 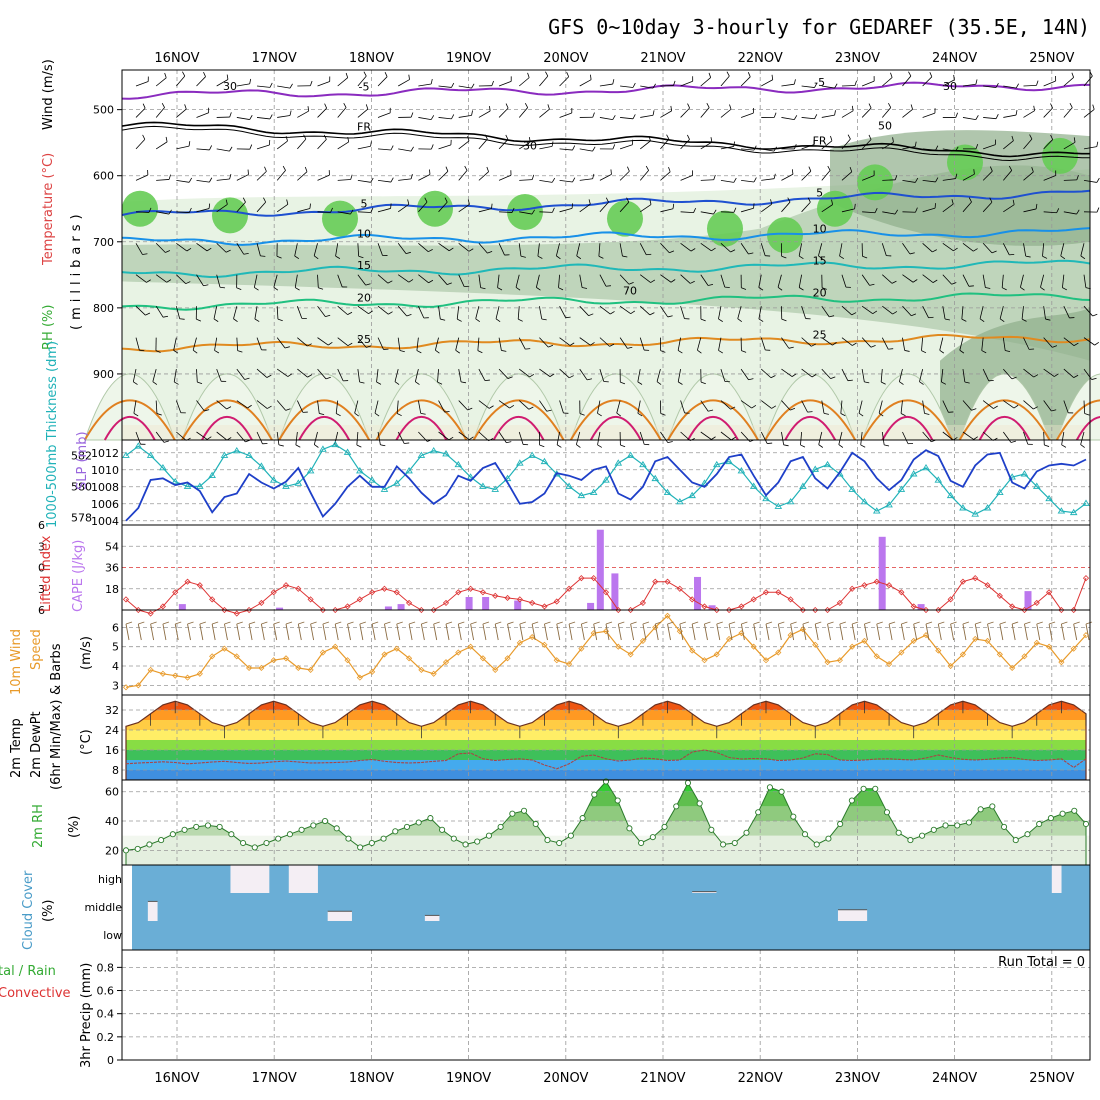 What do you see at coordinates (630, 291) in the screenshot?
I see `rh-contour-label: 70` at bounding box center [630, 291].